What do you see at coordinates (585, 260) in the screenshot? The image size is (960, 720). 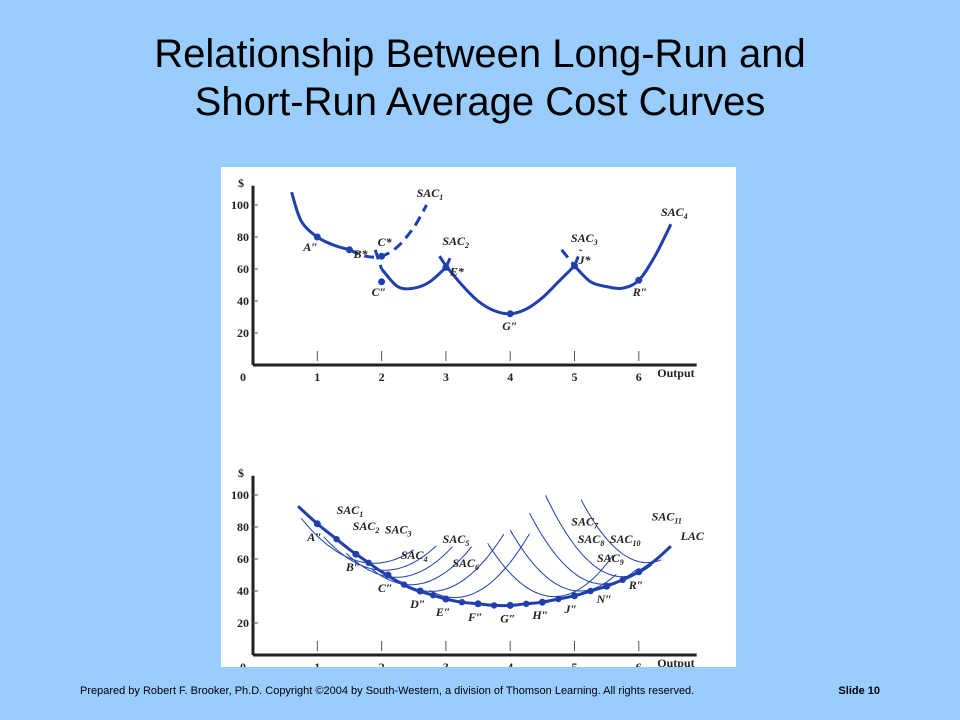 I see `top-point-label: J*` at bounding box center [585, 260].